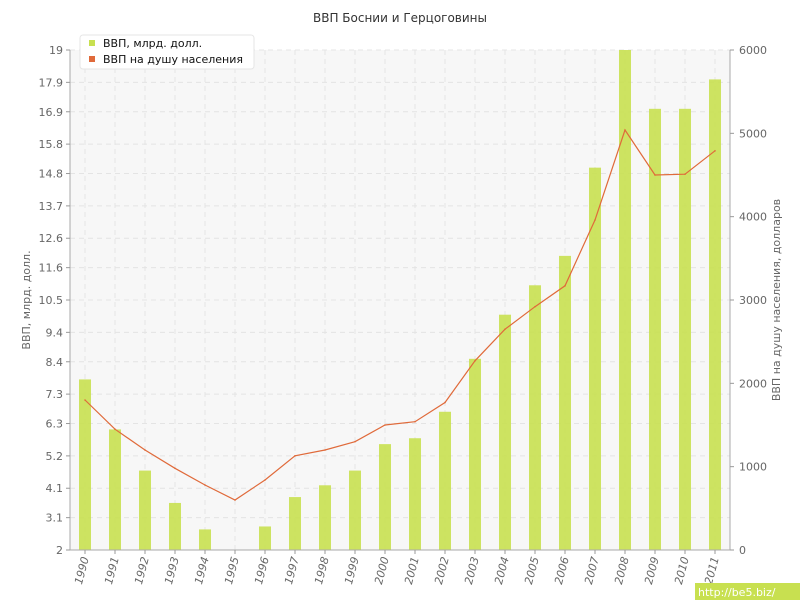  I want to click on x-tick-label: 1997, so click(292, 570).